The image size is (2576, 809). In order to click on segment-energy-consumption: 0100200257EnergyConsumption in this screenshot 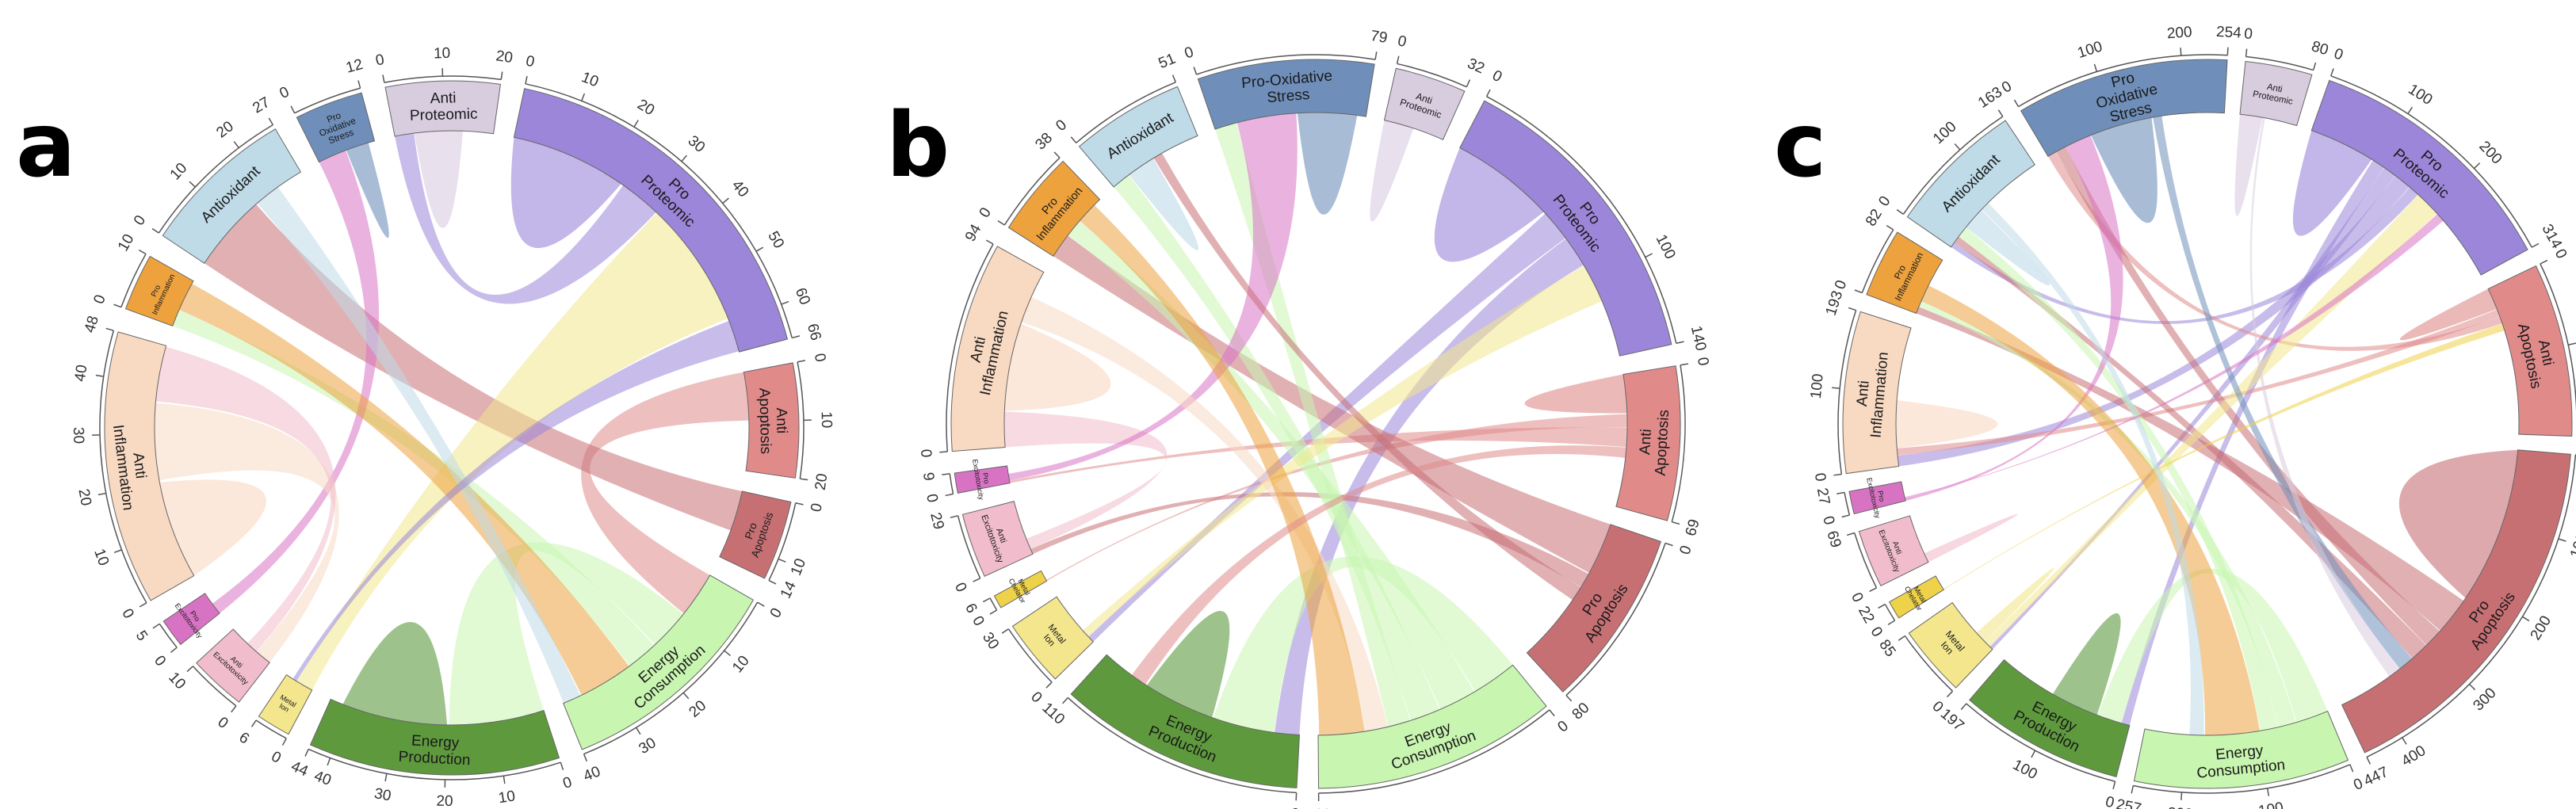, I will do `click(2240, 759)`.